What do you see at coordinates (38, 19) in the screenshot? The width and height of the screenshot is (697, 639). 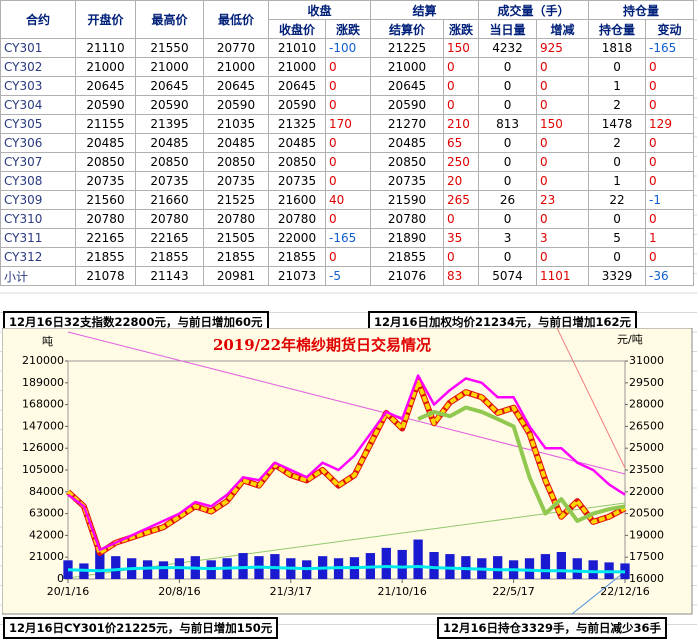 I see `cell: 合约` at bounding box center [38, 19].